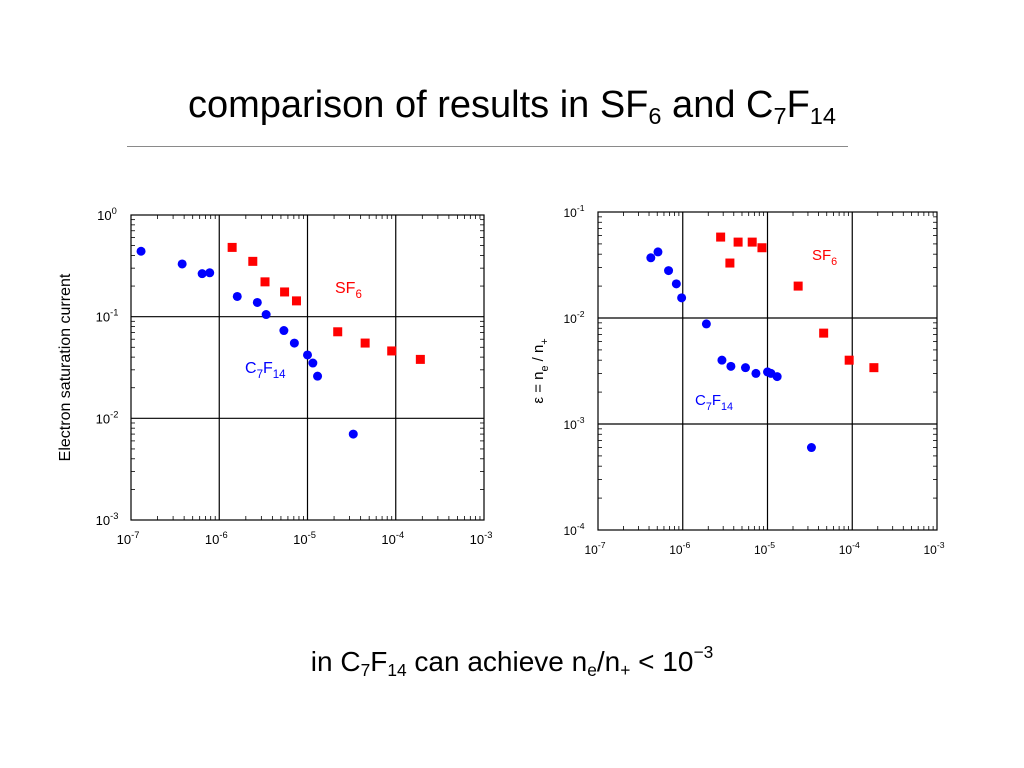 This screenshot has width=1024, height=768. Describe the element at coordinates (114, 211) in the screenshot. I see `y-tick-exponent: 0` at that location.